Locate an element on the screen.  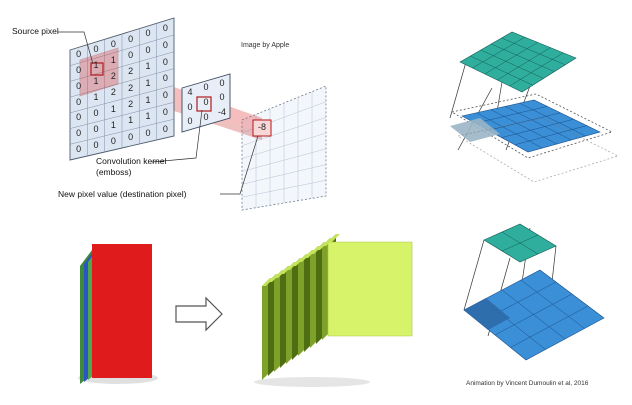
source-pixel-box is located at coordinates (97, 69).